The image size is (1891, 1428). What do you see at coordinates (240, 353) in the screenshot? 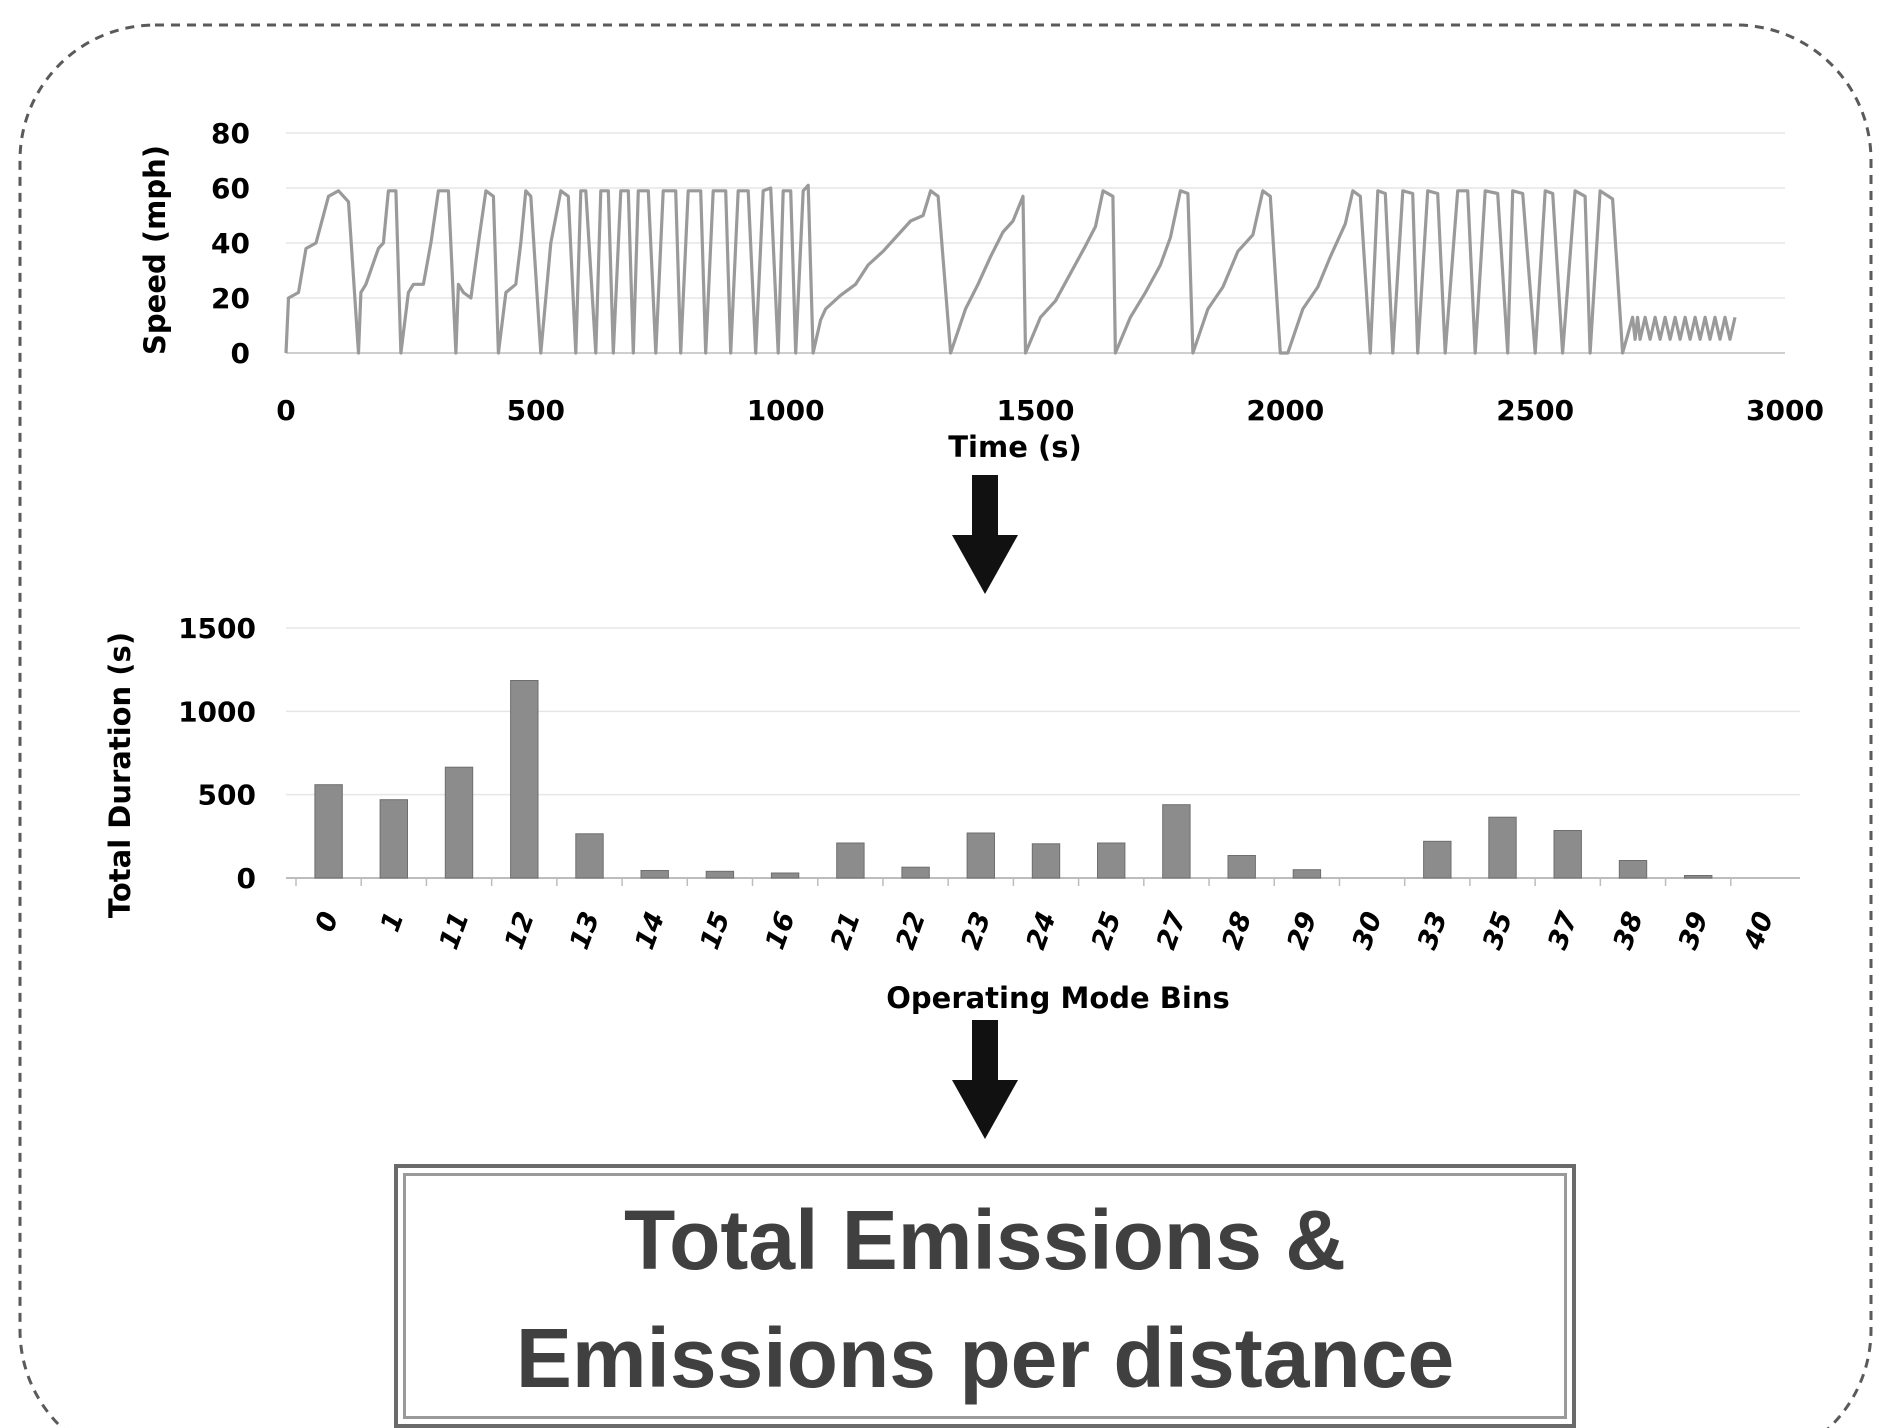
I see `speed-chart-y-tick-0: 0` at bounding box center [240, 353].